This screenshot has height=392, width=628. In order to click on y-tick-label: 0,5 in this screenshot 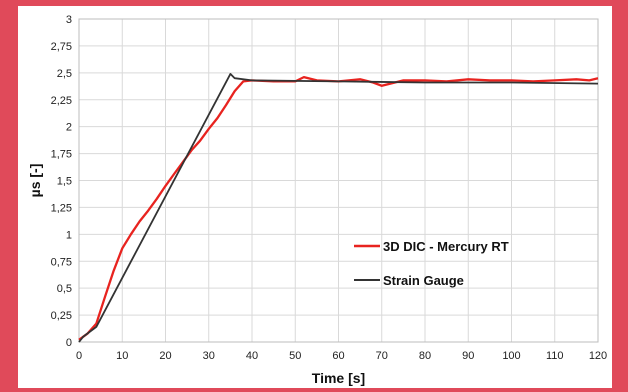, I will do `click(64, 289)`.